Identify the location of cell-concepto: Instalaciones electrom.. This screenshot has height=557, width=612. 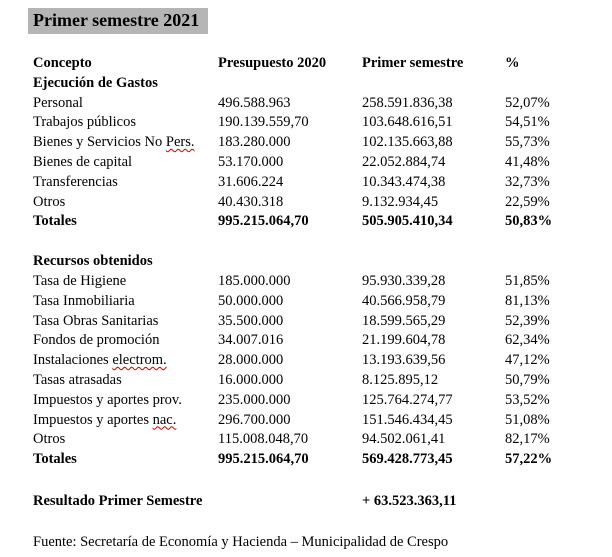
(100, 360).